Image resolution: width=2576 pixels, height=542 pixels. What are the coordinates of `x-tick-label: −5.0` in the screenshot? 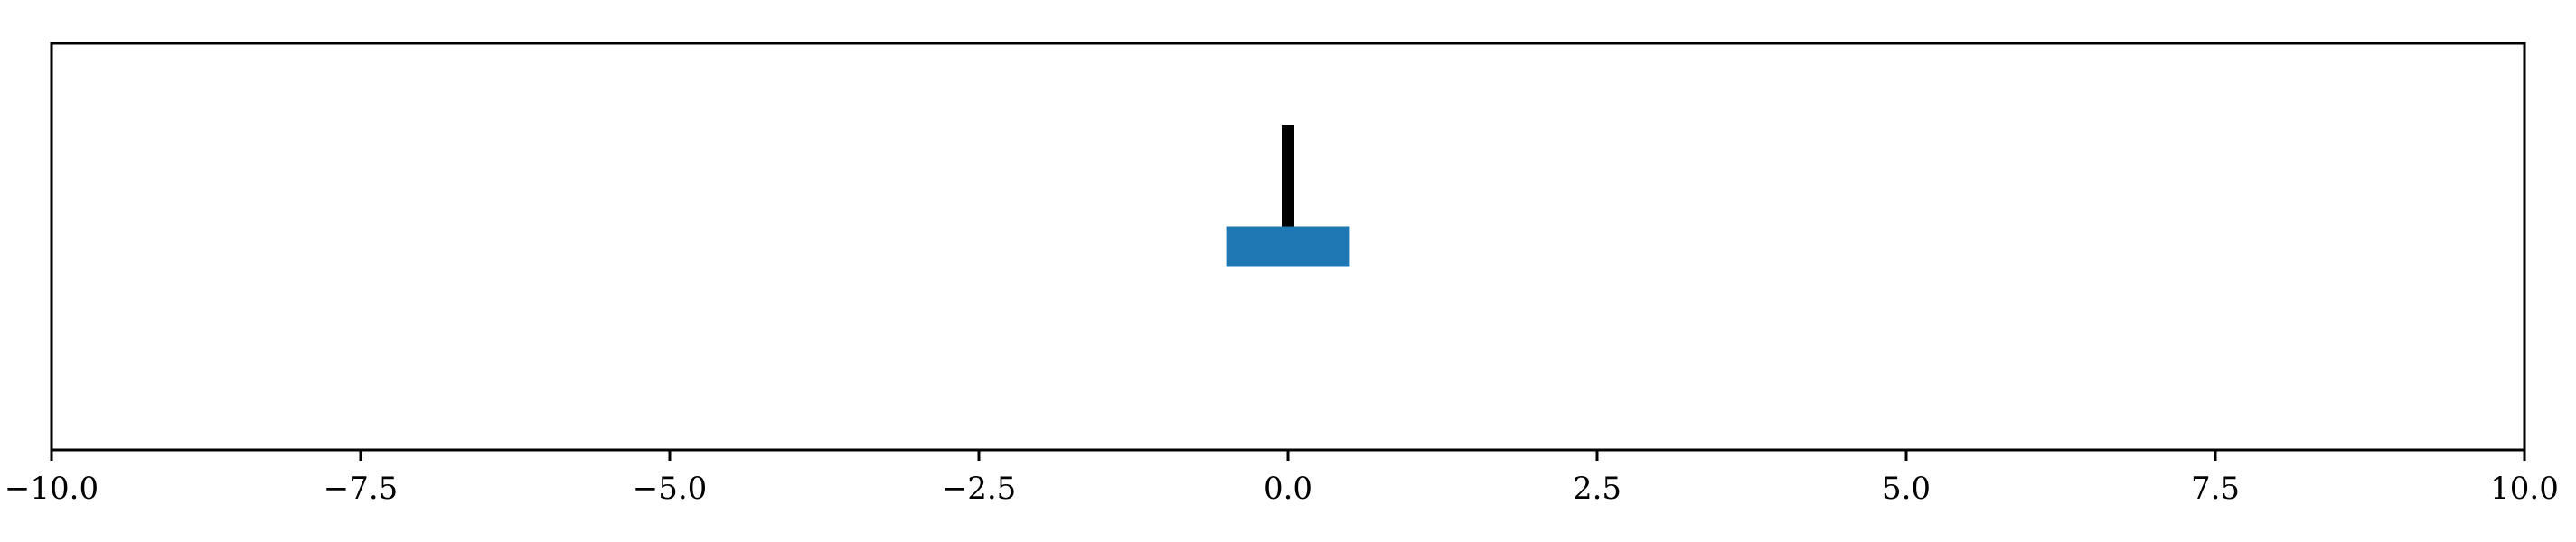 It's located at (671, 489).